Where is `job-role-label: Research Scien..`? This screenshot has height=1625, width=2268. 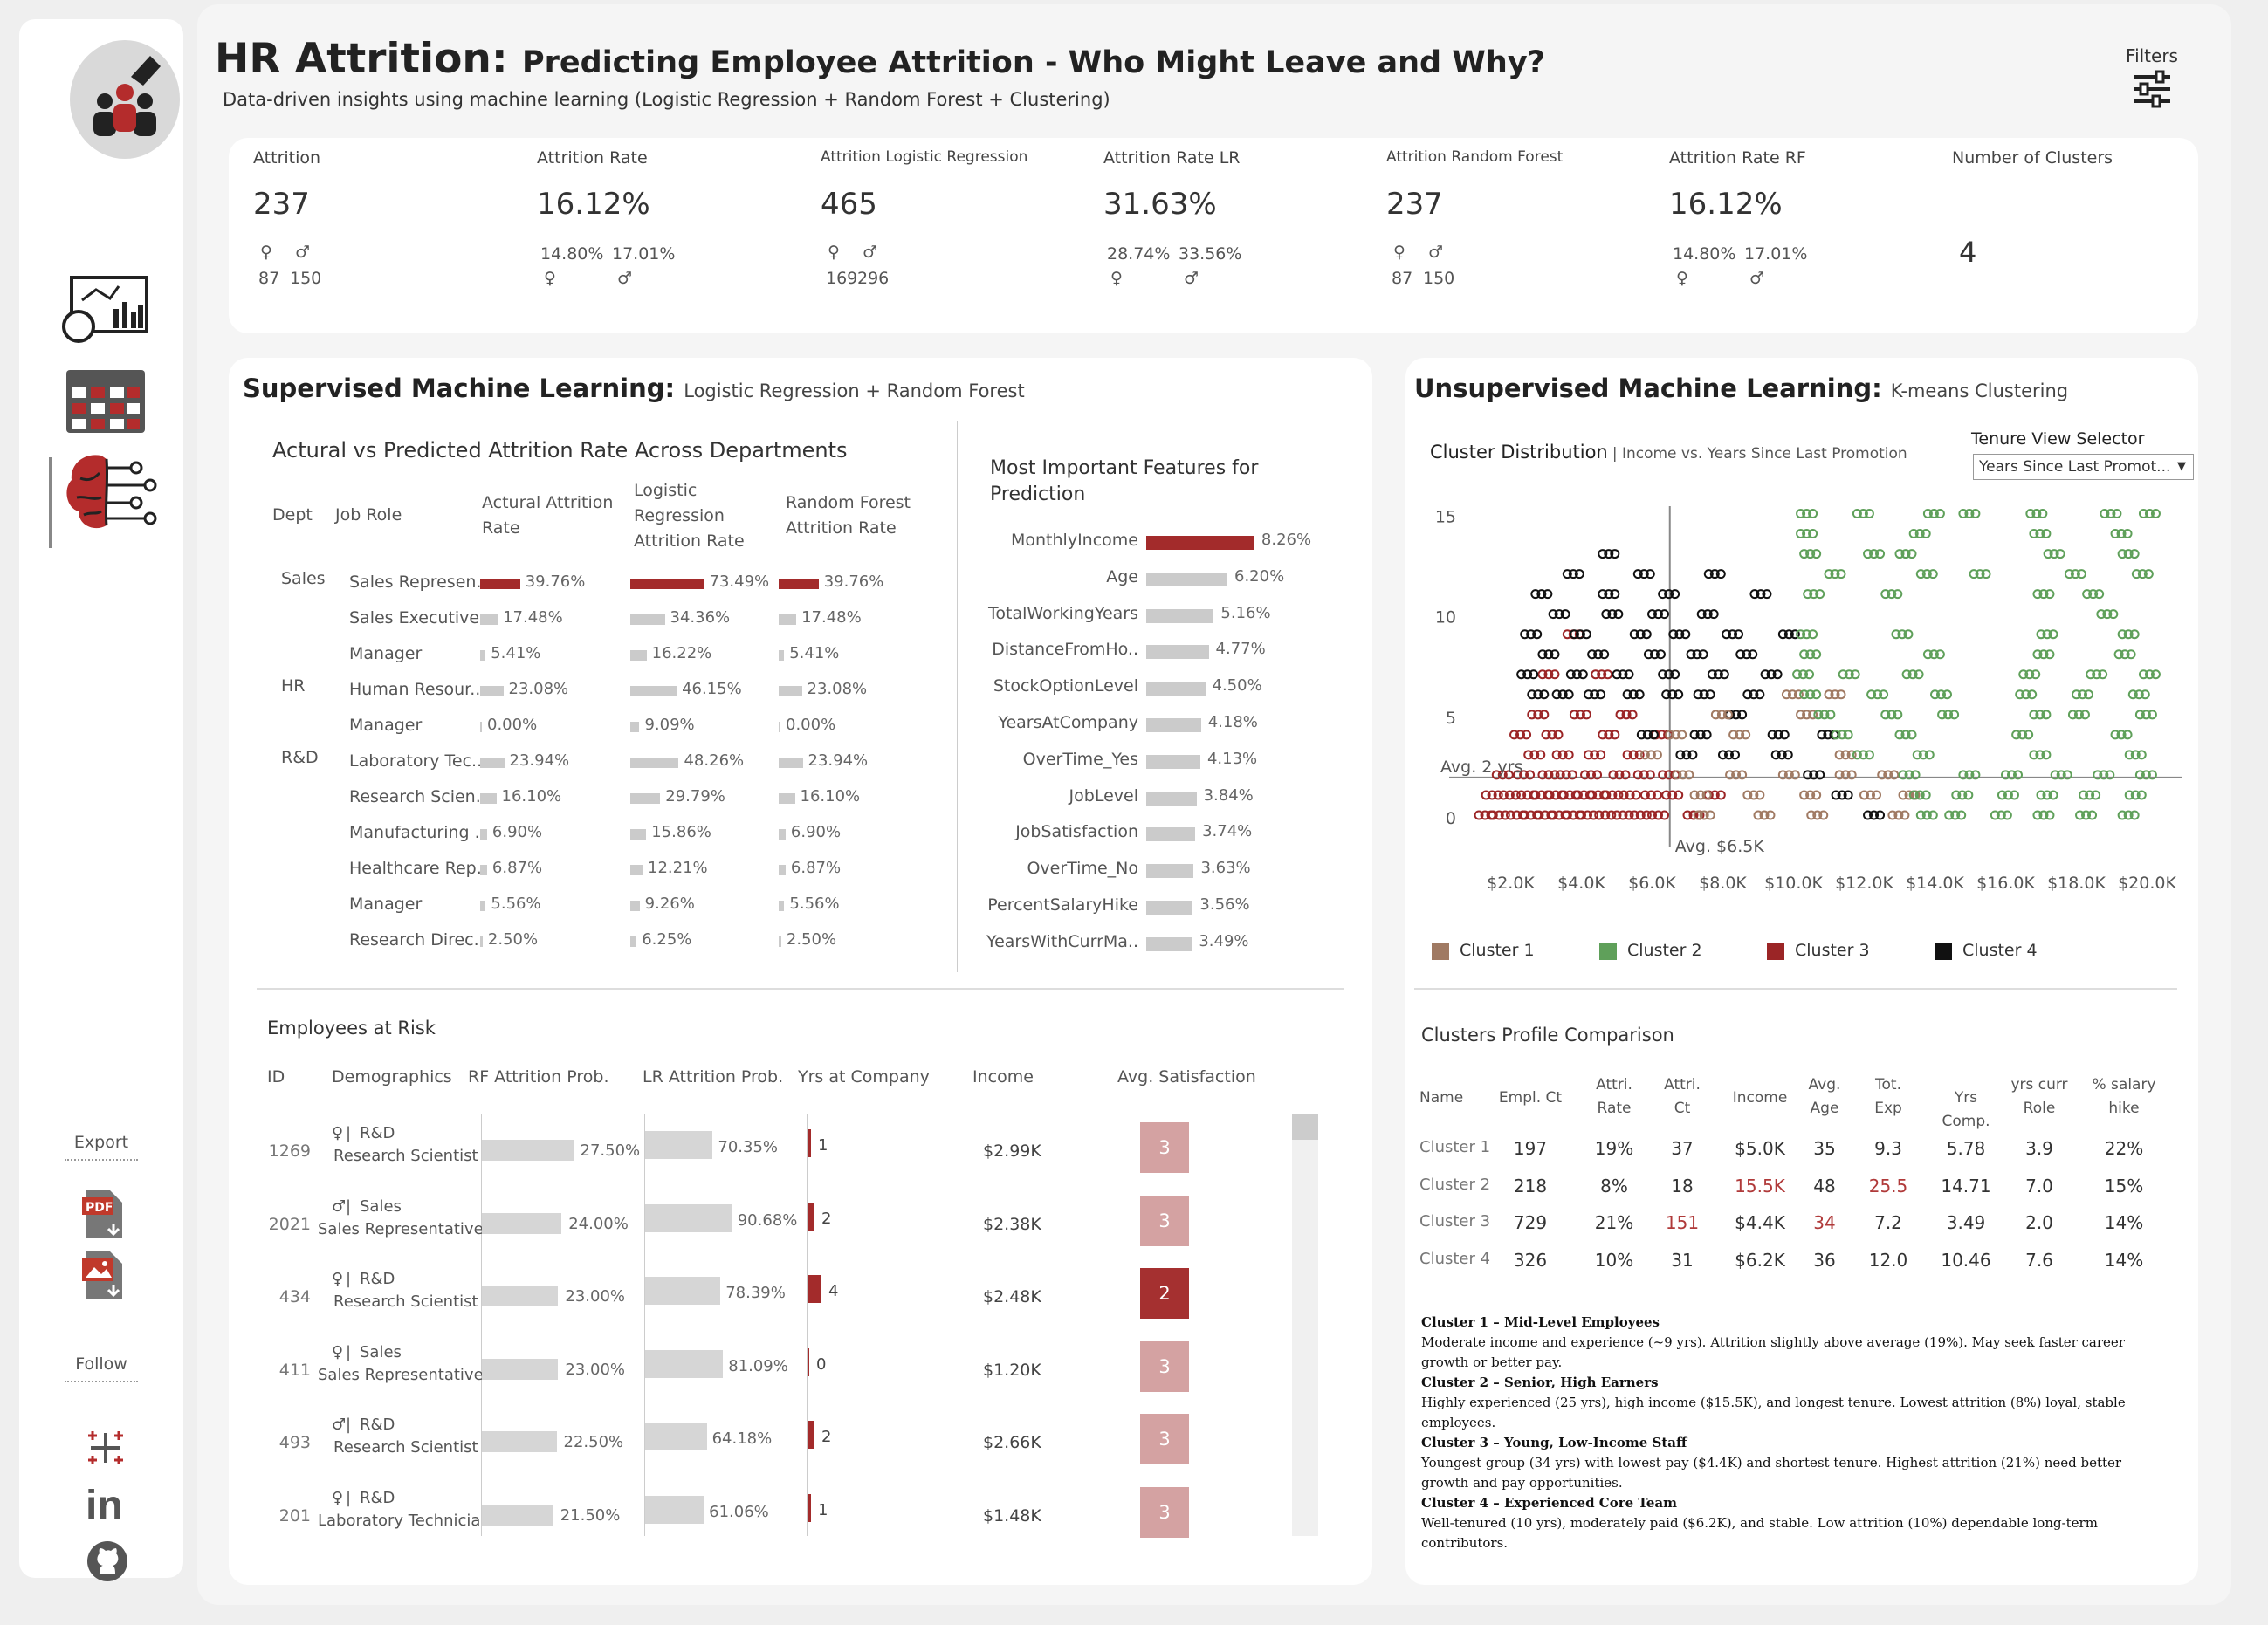
job-role-label: Research Scien.. is located at coordinates (418, 796).